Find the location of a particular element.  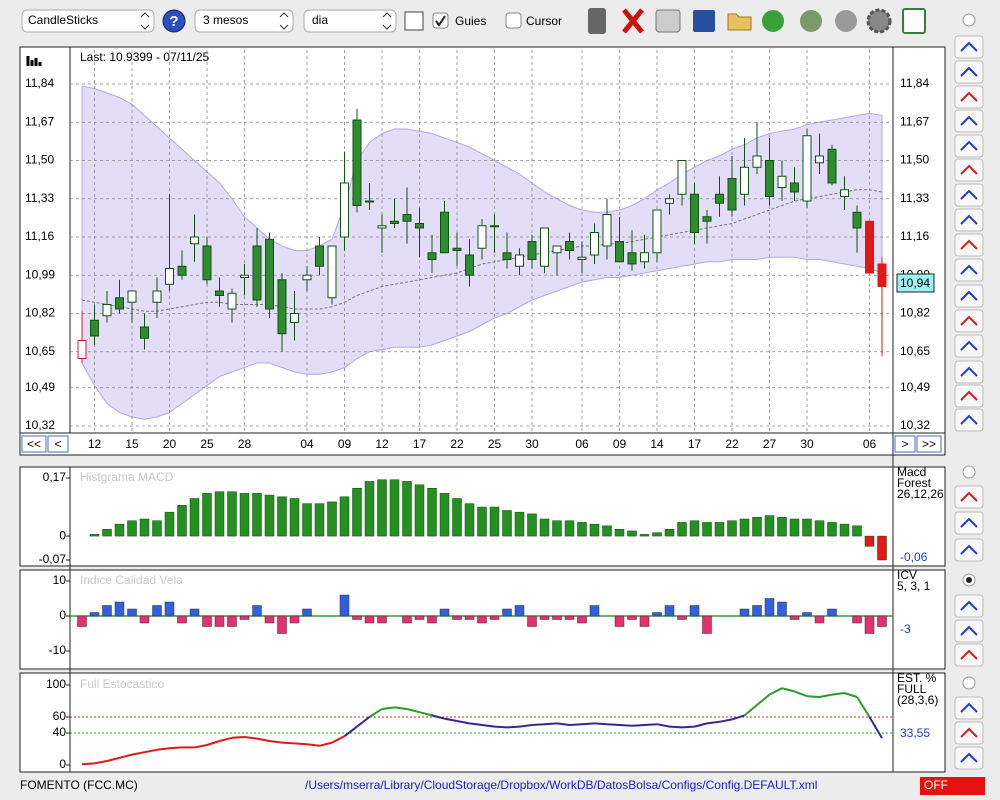

chart-type-select is located at coordinates (88, 21).